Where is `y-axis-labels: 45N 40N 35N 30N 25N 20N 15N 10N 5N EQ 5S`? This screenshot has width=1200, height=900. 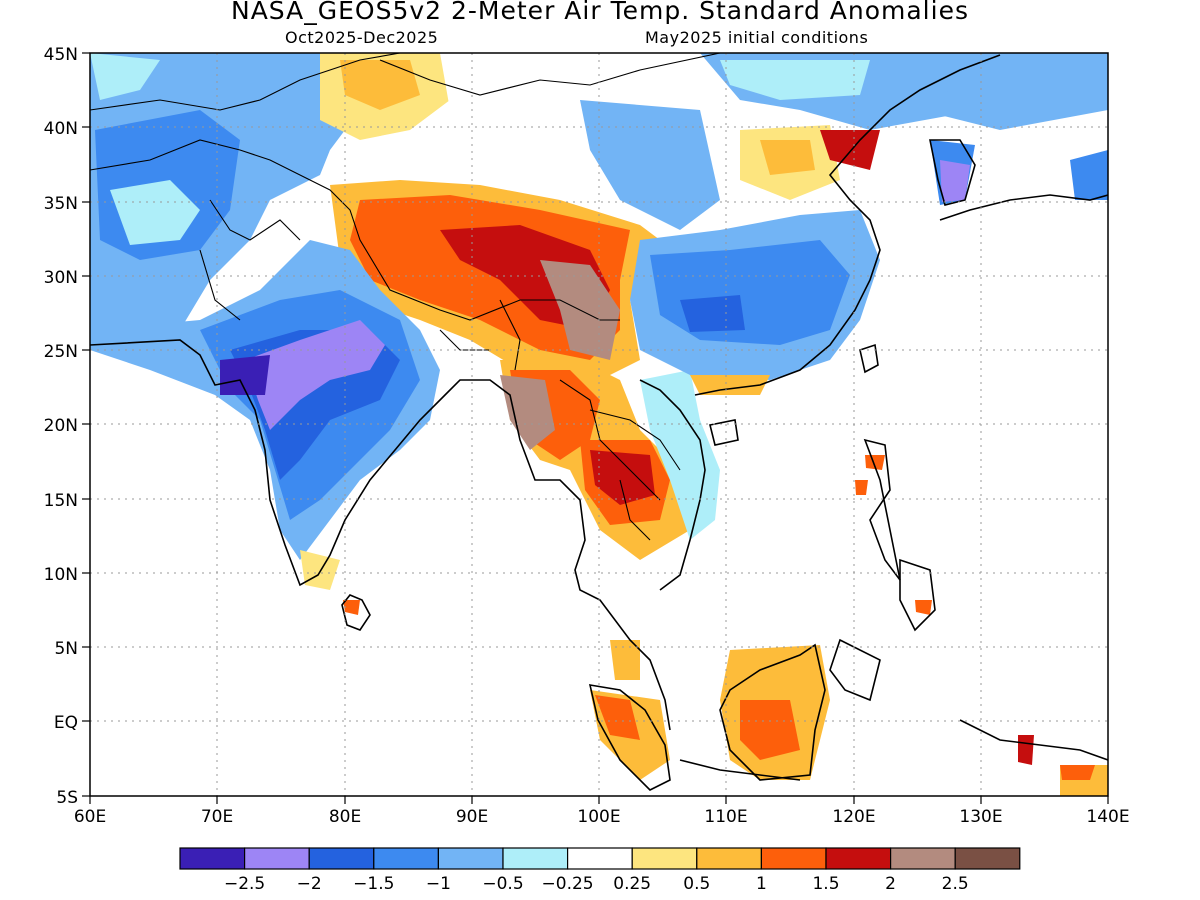 y-axis-labels: 45N 40N 35N 30N 25N 20N 15N 10N 5N EQ 5S is located at coordinates (61, 426).